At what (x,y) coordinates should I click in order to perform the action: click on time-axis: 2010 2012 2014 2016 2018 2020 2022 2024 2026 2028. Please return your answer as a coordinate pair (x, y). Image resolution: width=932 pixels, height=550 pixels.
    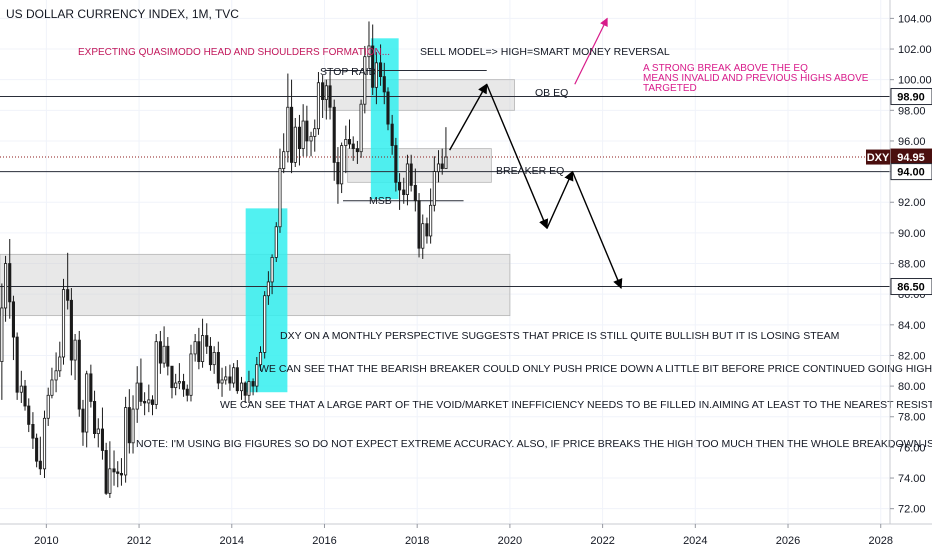
    Looking at the image, I should click on (463, 535).